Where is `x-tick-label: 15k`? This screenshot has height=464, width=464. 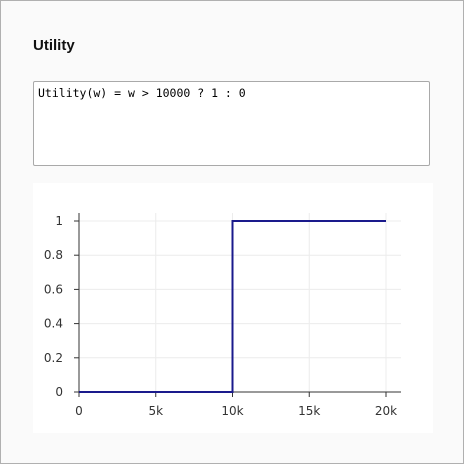 x-tick-label: 15k is located at coordinates (309, 411).